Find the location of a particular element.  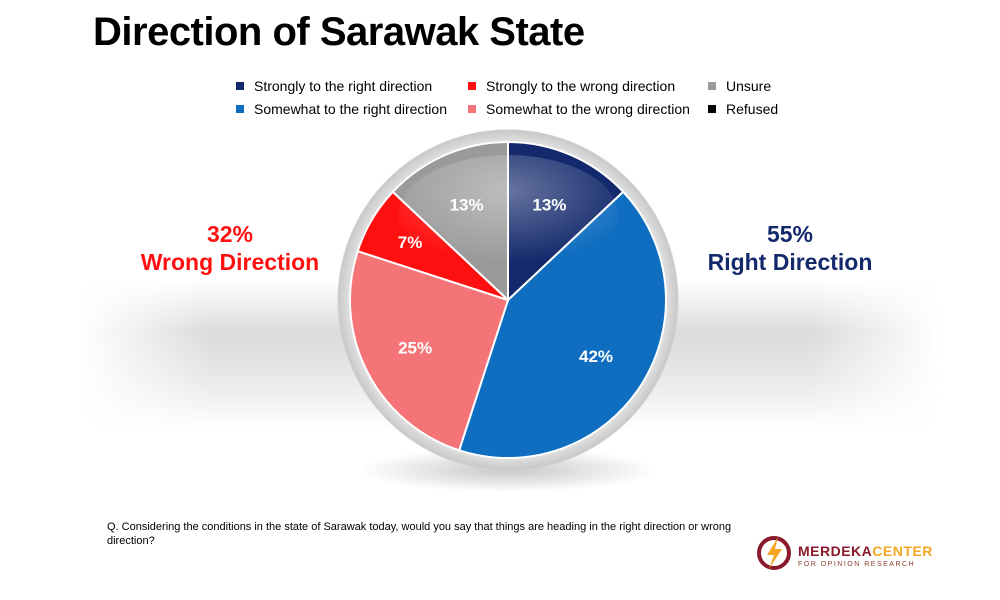

legend-item: Somewhat to the wrong direction is located at coordinates (579, 109).